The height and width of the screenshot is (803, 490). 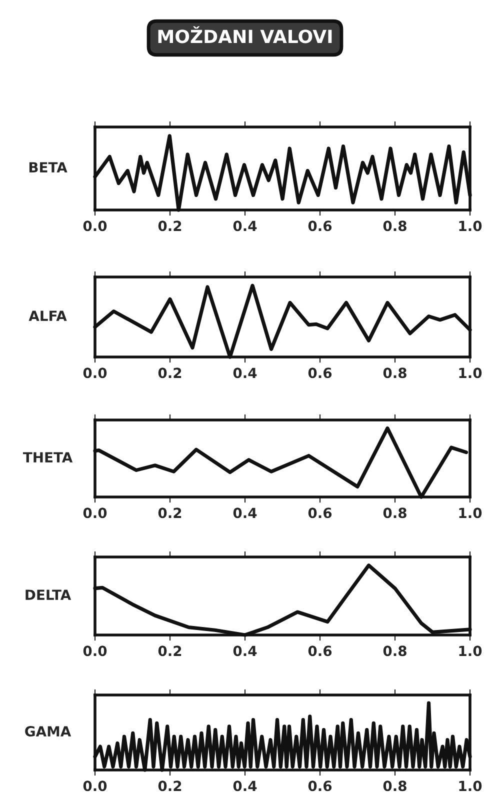 I want to click on y-axis-title: BETA, so click(x=48, y=167).